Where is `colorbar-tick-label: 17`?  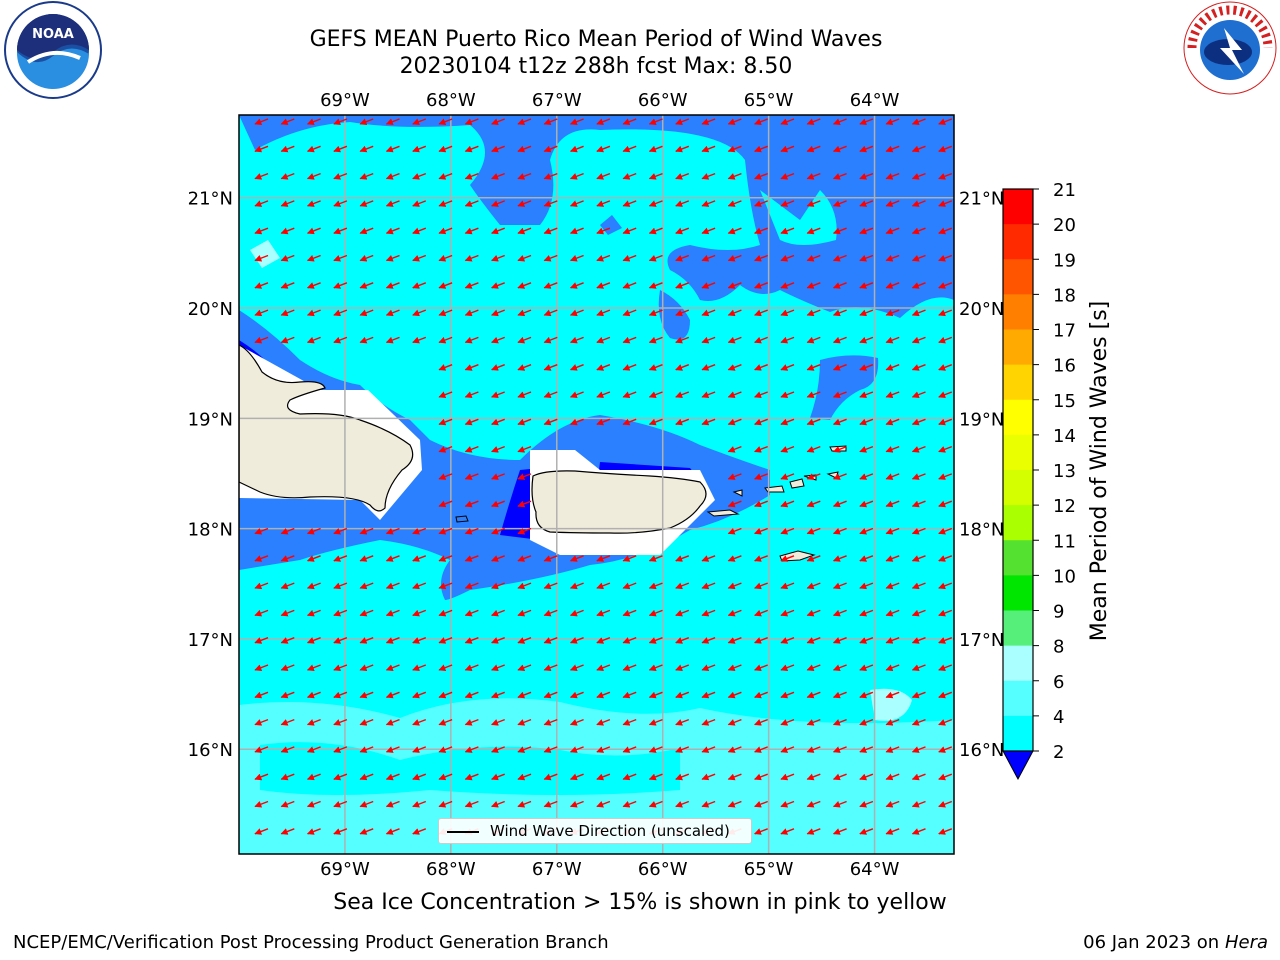
colorbar-tick-label: 17 is located at coordinates (1064, 331).